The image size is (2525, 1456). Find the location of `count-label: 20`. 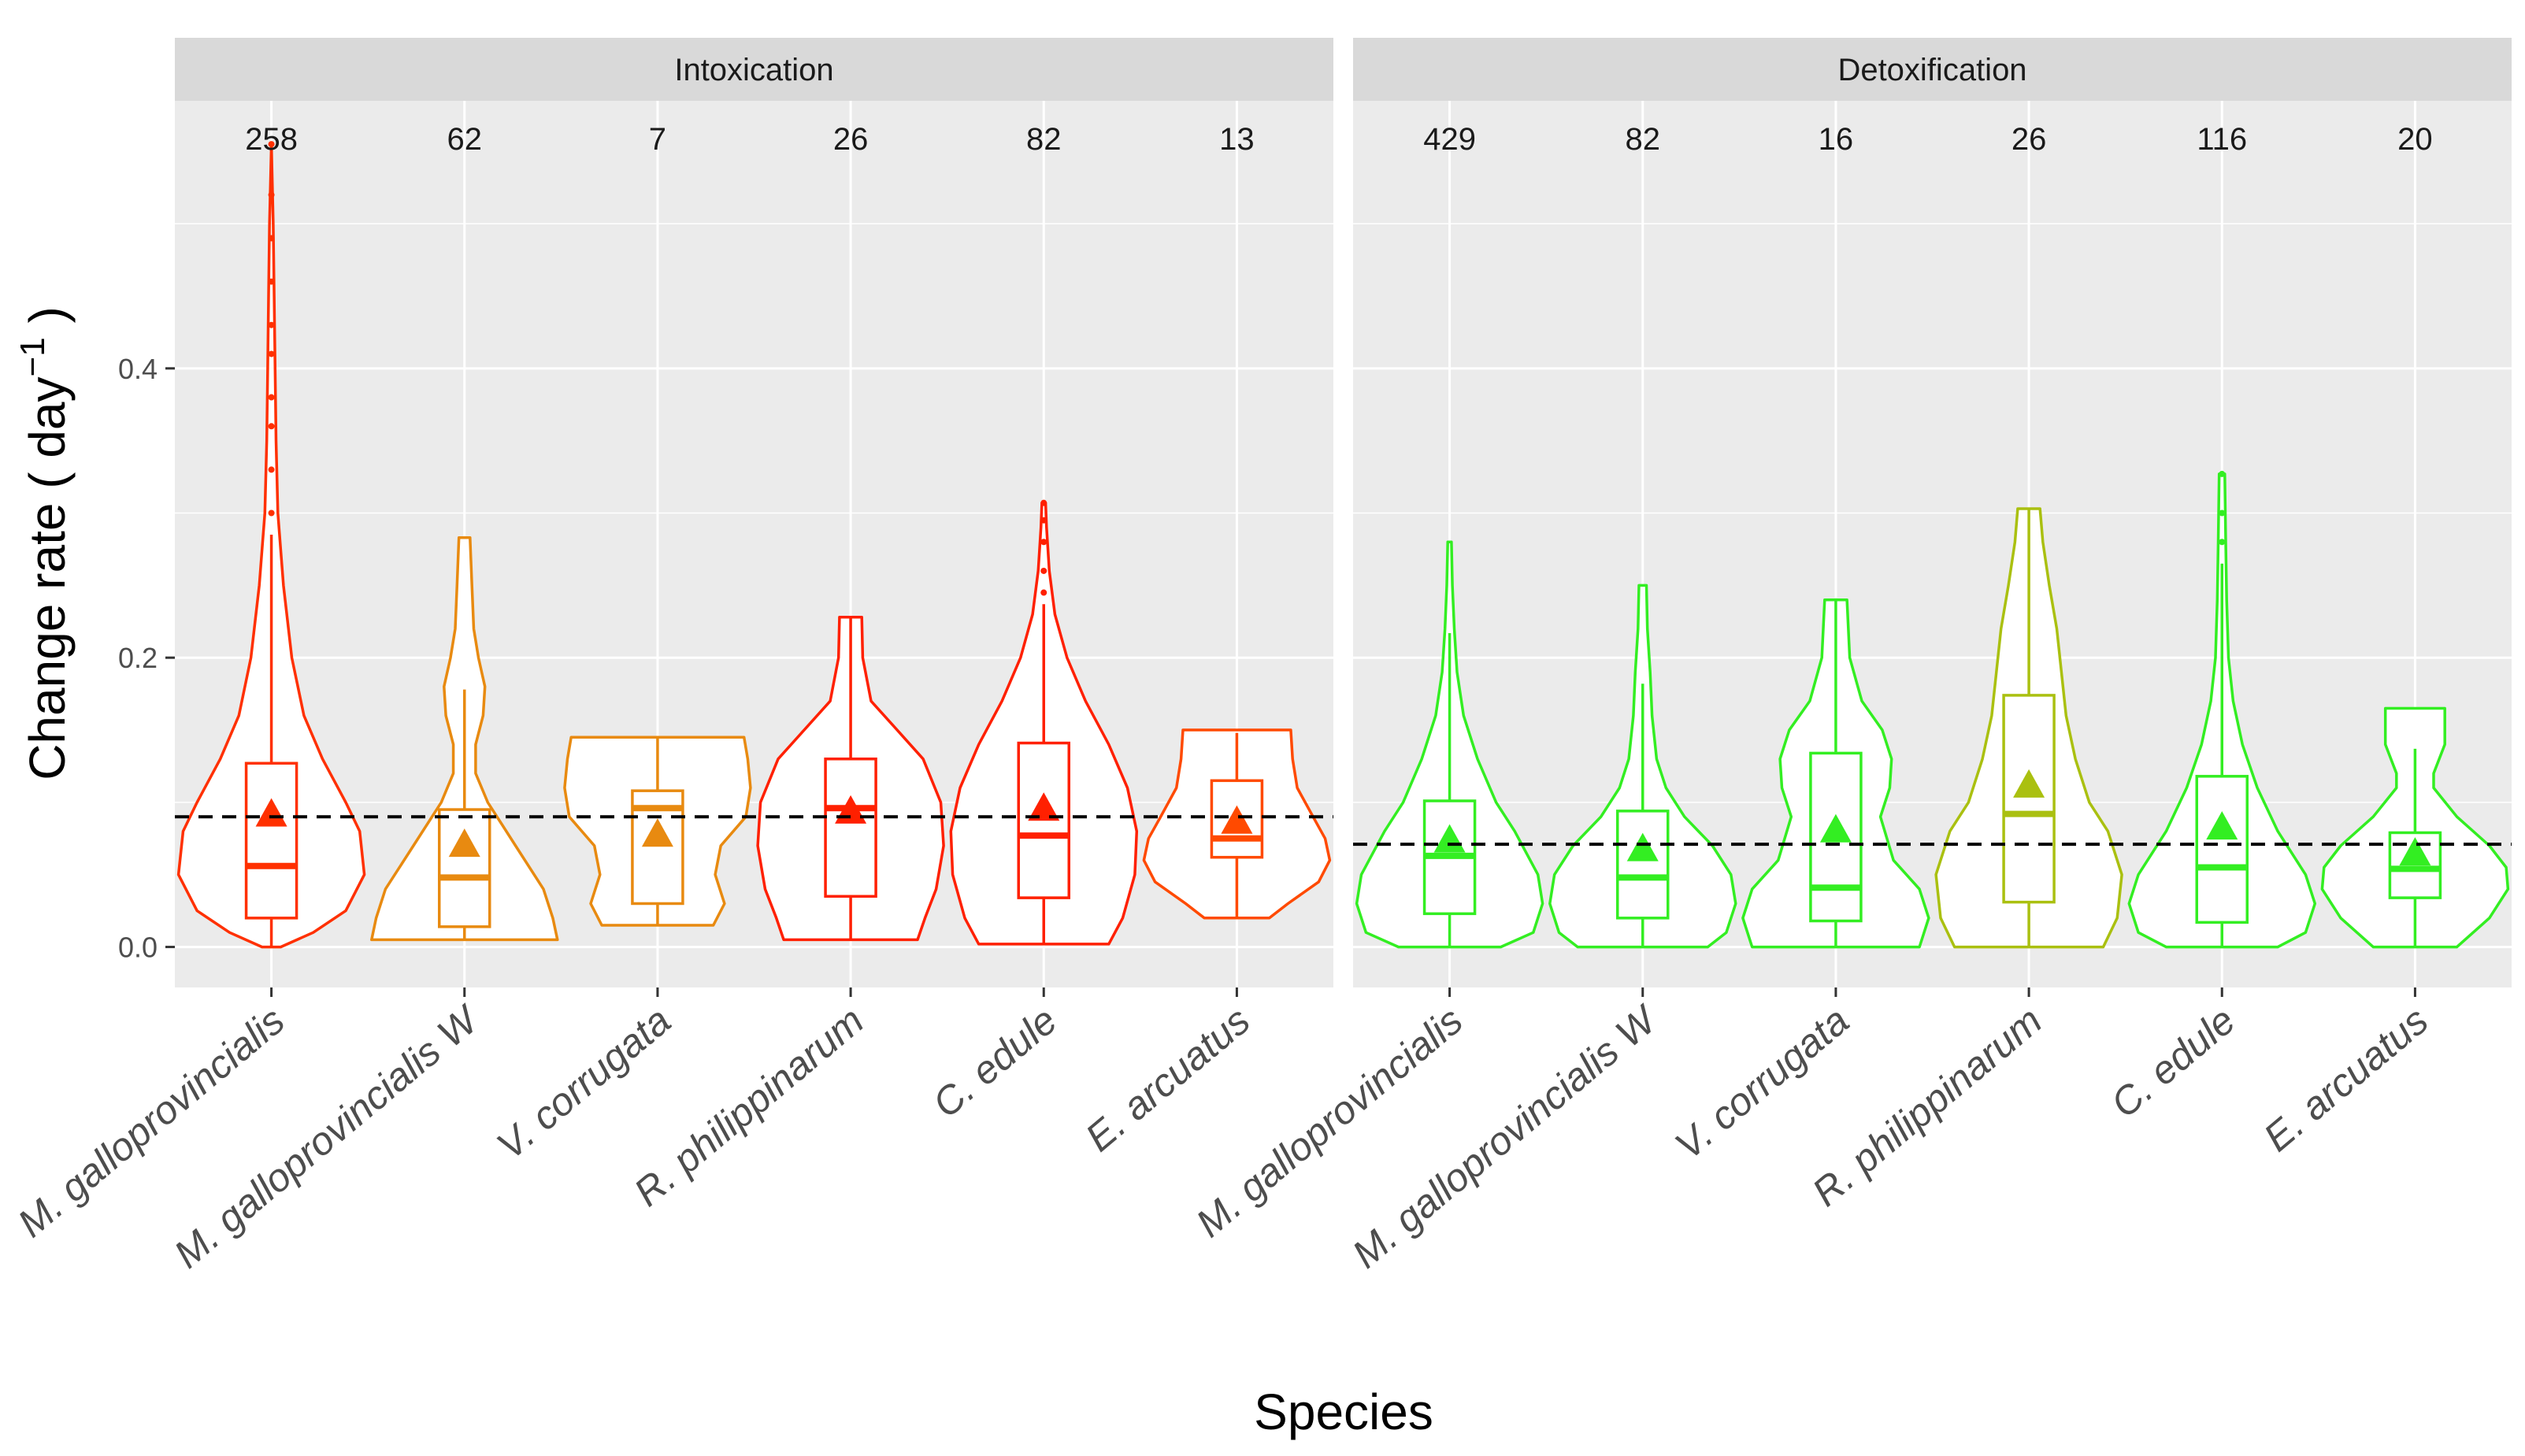

count-label: 20 is located at coordinates (2415, 139).